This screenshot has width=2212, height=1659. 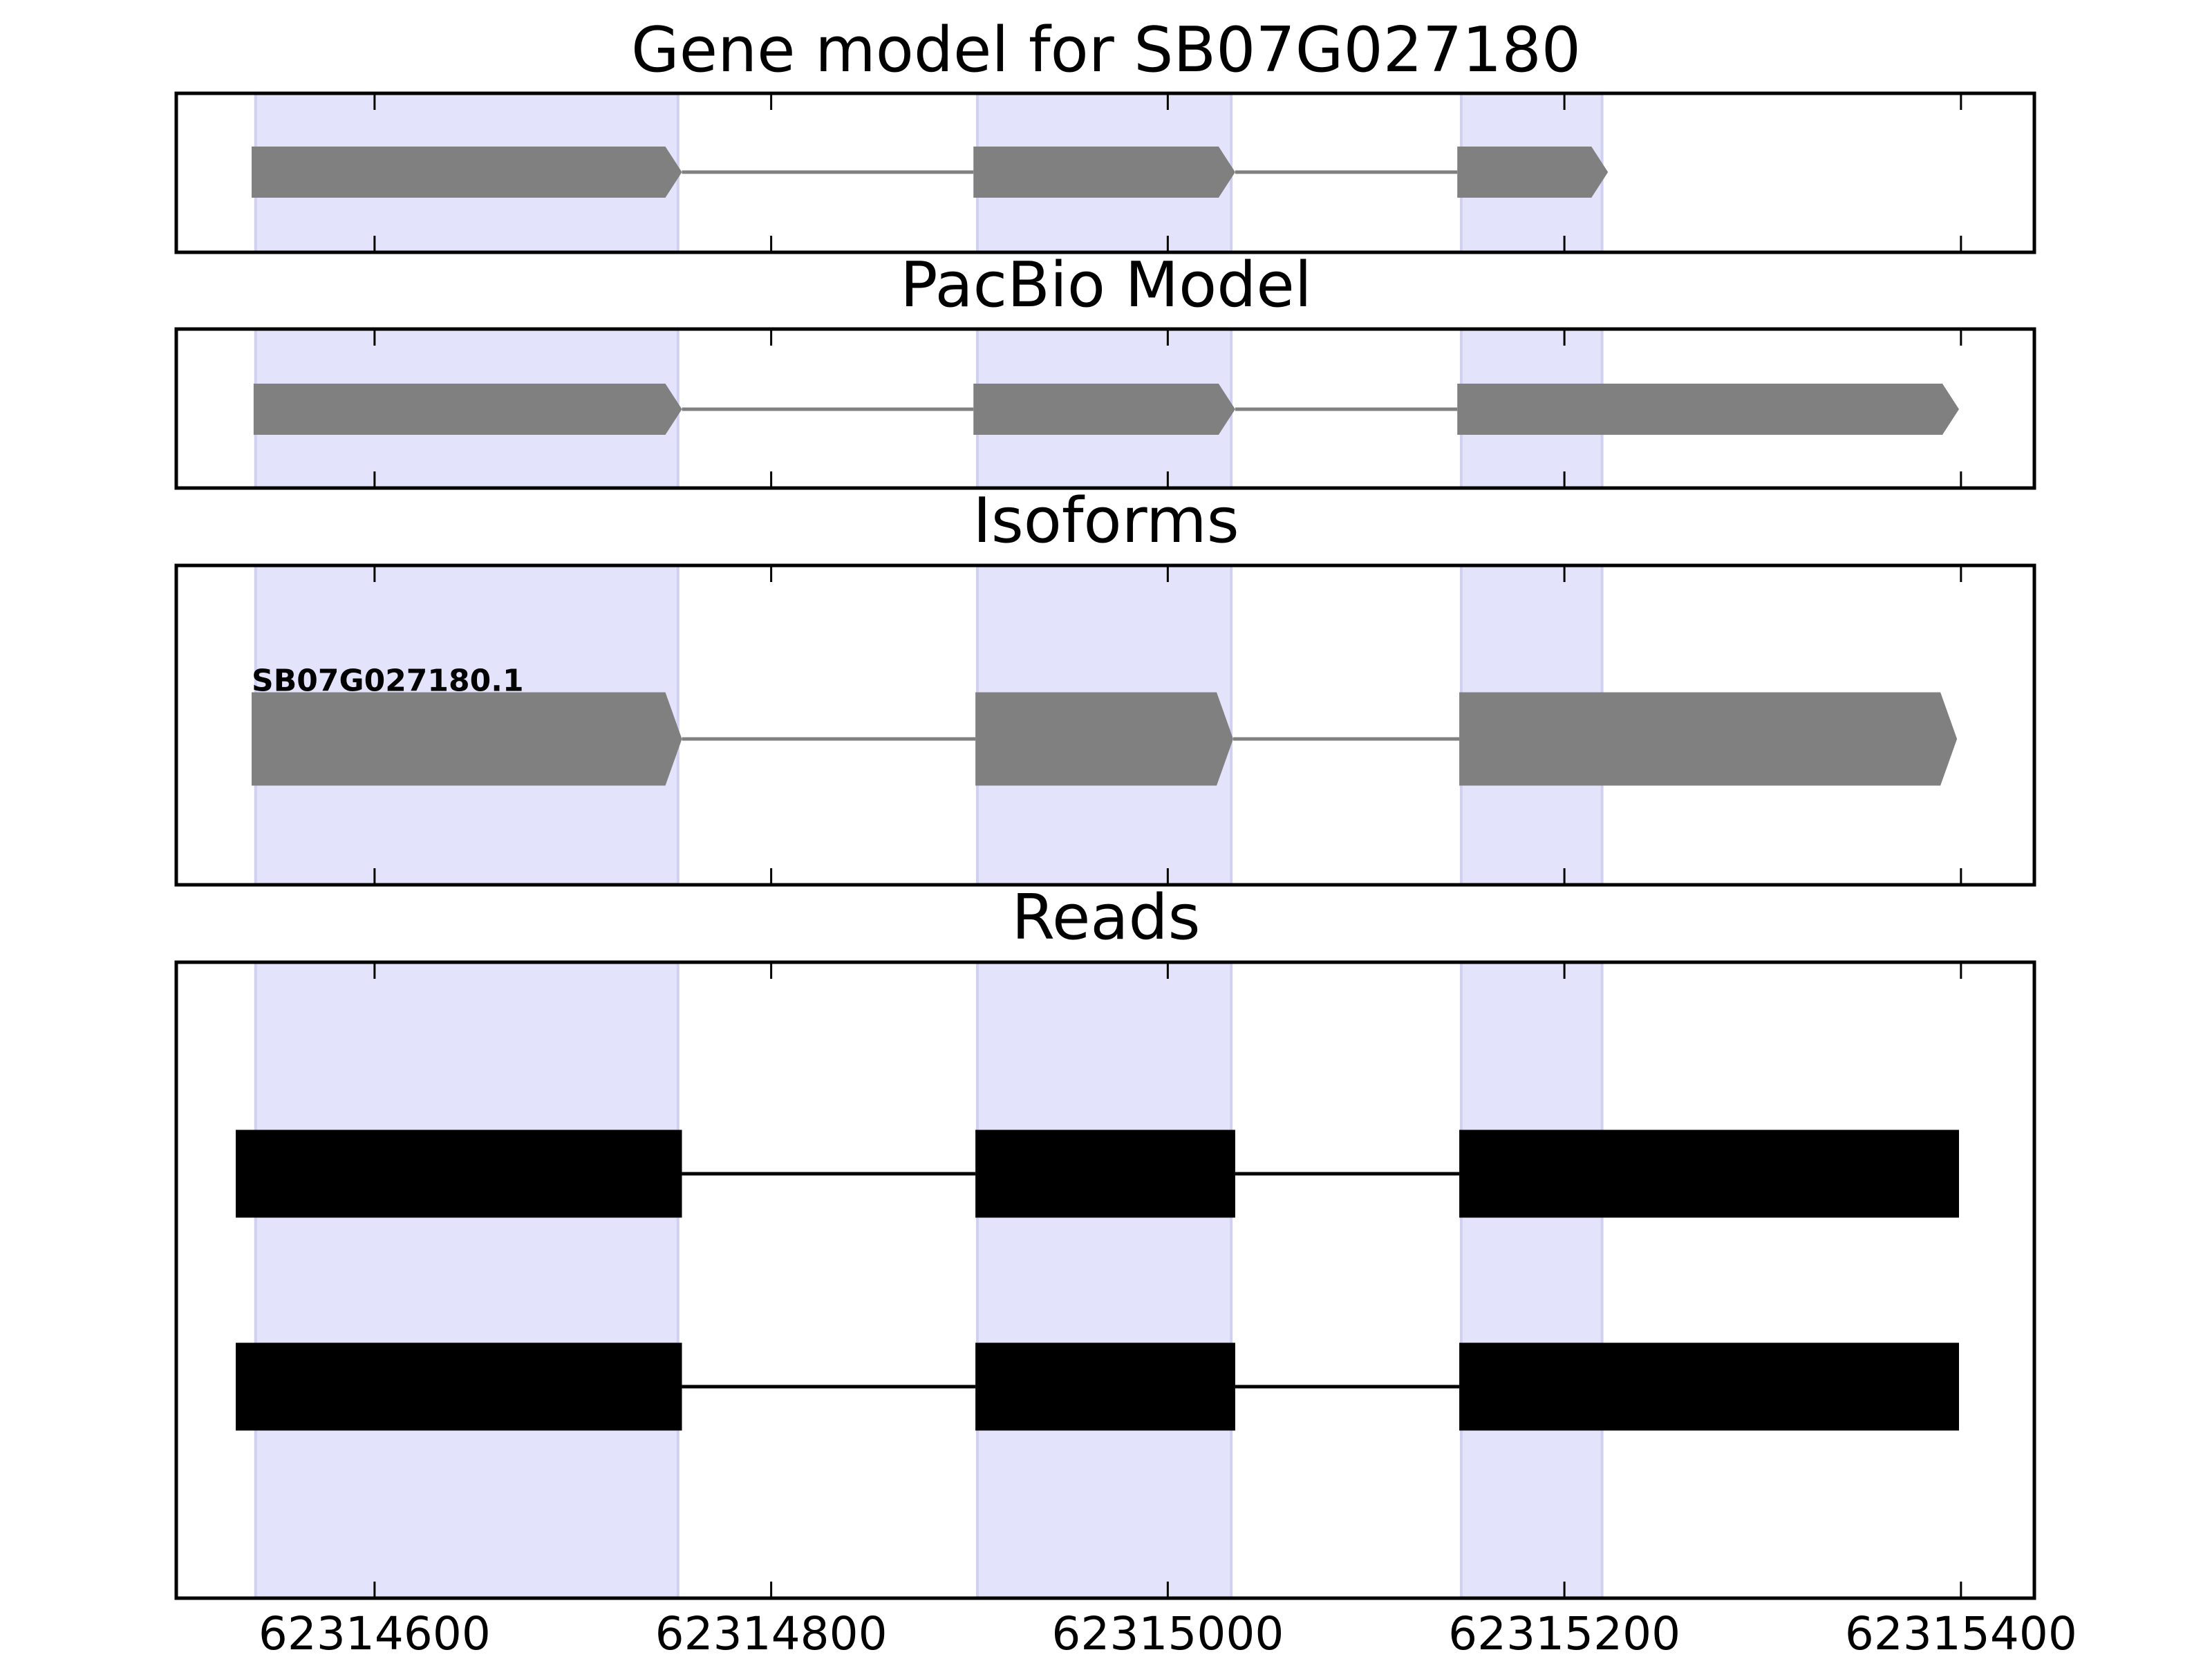 What do you see at coordinates (772, 1633) in the screenshot?
I see `x-tick-label: 62314800` at bounding box center [772, 1633].